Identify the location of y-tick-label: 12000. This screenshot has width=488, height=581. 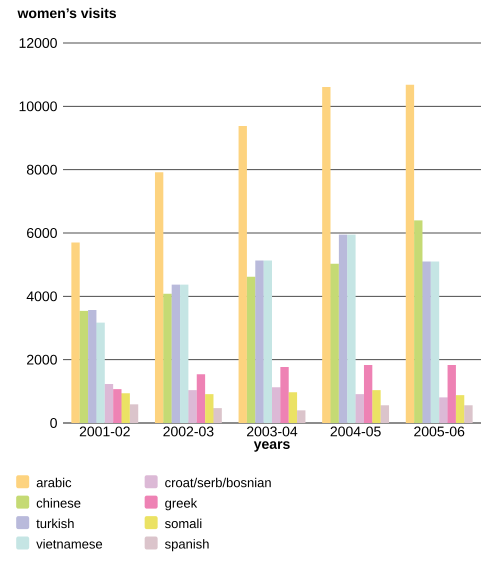
(38, 43).